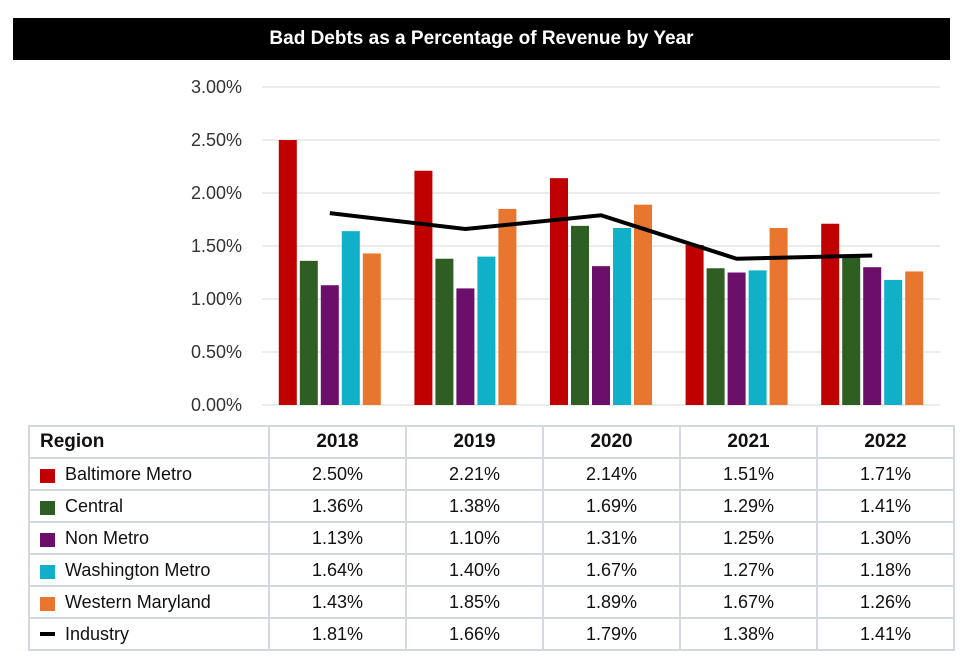 The height and width of the screenshot is (672, 965). I want to click on value-cell: 1.30%, so click(885, 538).